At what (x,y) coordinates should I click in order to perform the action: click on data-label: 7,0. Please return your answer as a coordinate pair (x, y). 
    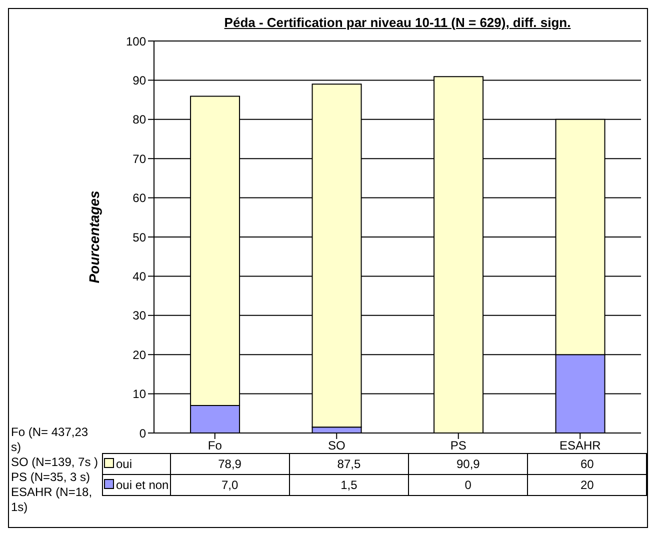
    Looking at the image, I should click on (230, 485).